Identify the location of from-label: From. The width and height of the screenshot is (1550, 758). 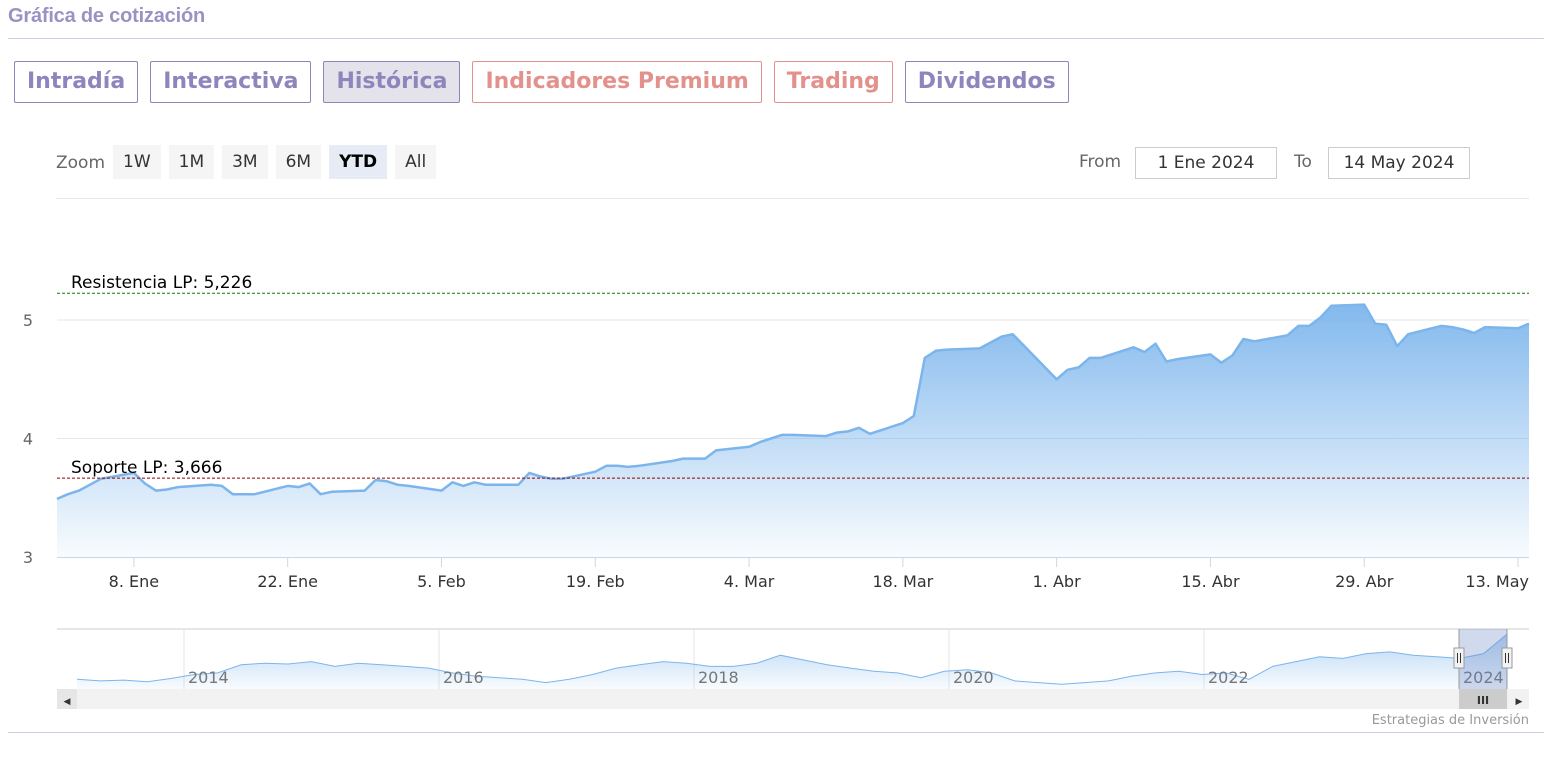
(1100, 162).